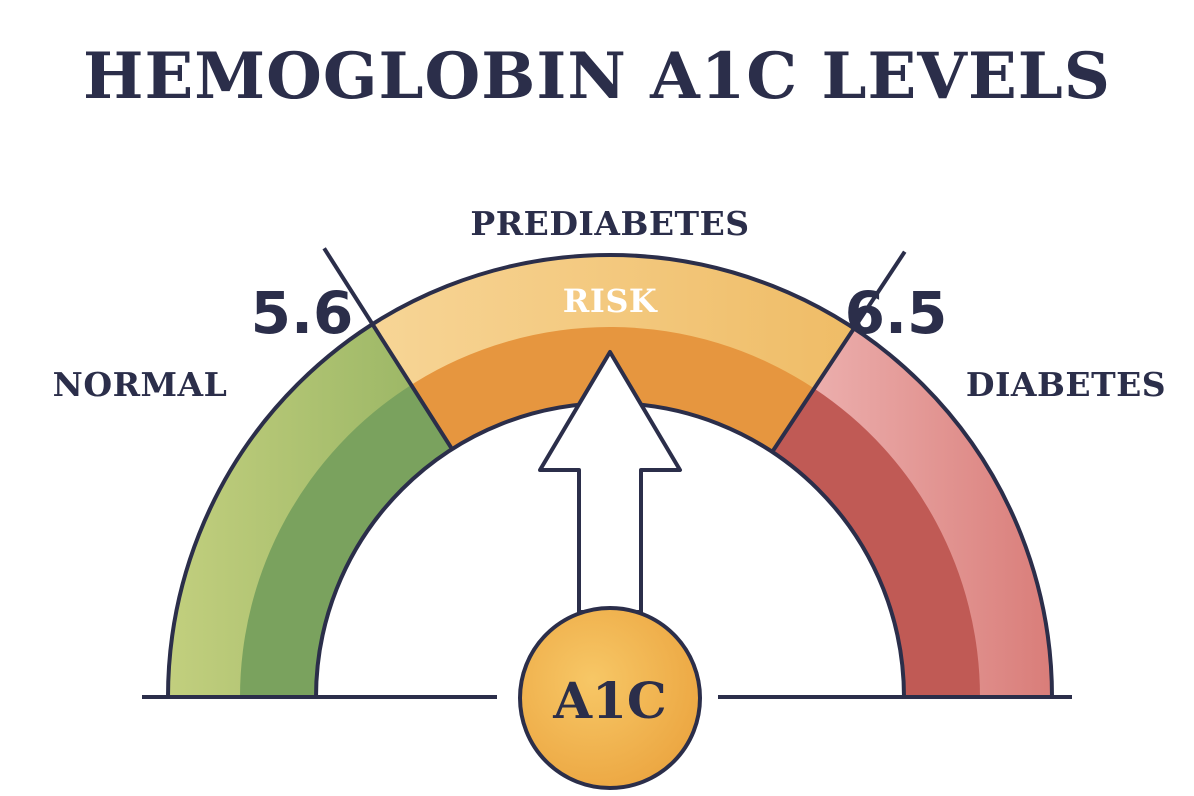 The height and width of the screenshot is (796, 1194). I want to click on threshold-divider-left, so click(388, 349).